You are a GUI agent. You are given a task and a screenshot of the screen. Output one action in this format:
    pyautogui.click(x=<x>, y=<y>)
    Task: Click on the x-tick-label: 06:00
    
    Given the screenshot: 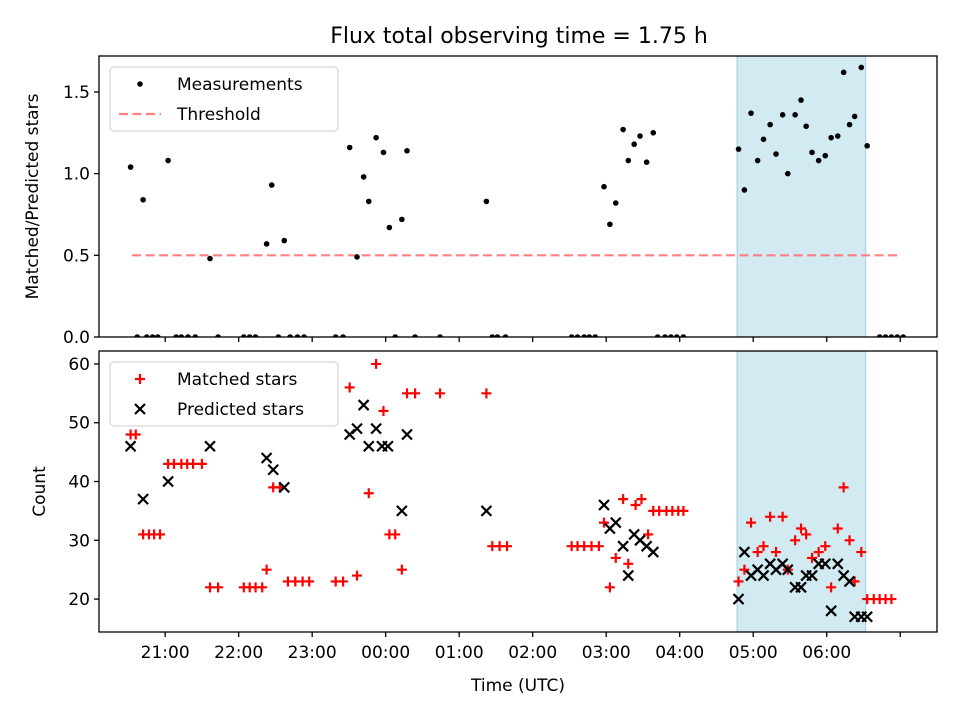 What is the action you would take?
    pyautogui.click(x=826, y=653)
    